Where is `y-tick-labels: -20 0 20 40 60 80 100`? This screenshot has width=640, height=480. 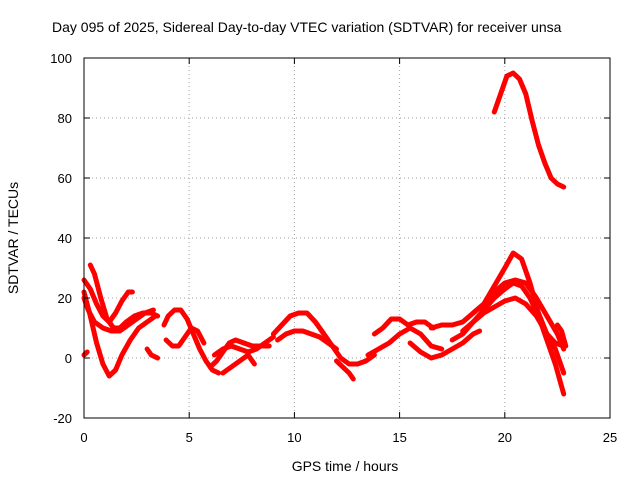
y-tick-labels: -20 0 20 40 60 80 100 is located at coordinates (61, 238).